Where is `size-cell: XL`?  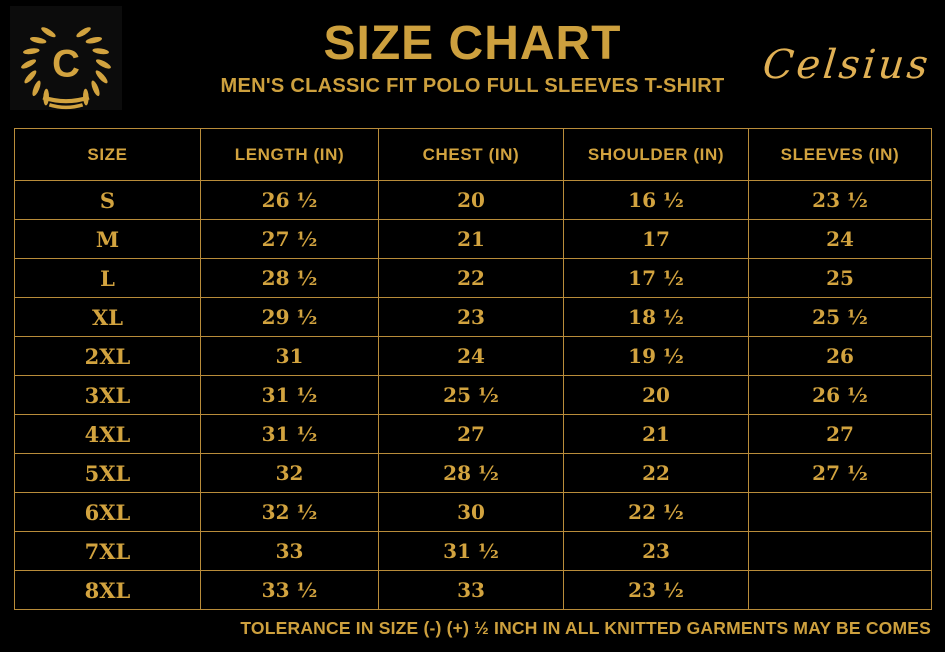 size-cell: XL is located at coordinates (107, 317).